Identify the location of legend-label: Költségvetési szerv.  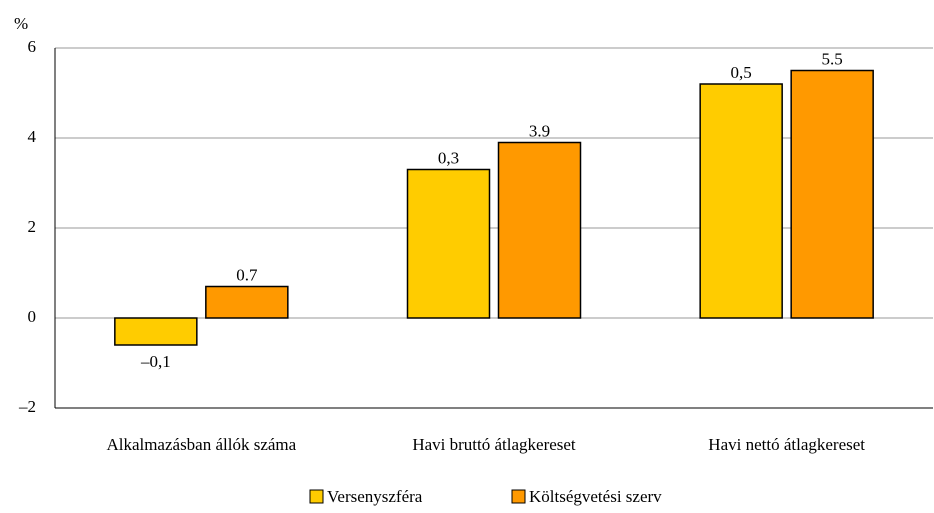
(595, 496).